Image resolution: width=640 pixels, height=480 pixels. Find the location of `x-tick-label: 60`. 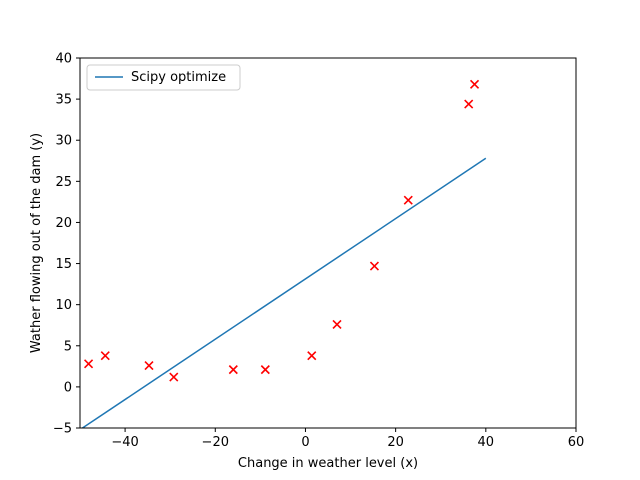

x-tick-label: 60 is located at coordinates (576, 442).